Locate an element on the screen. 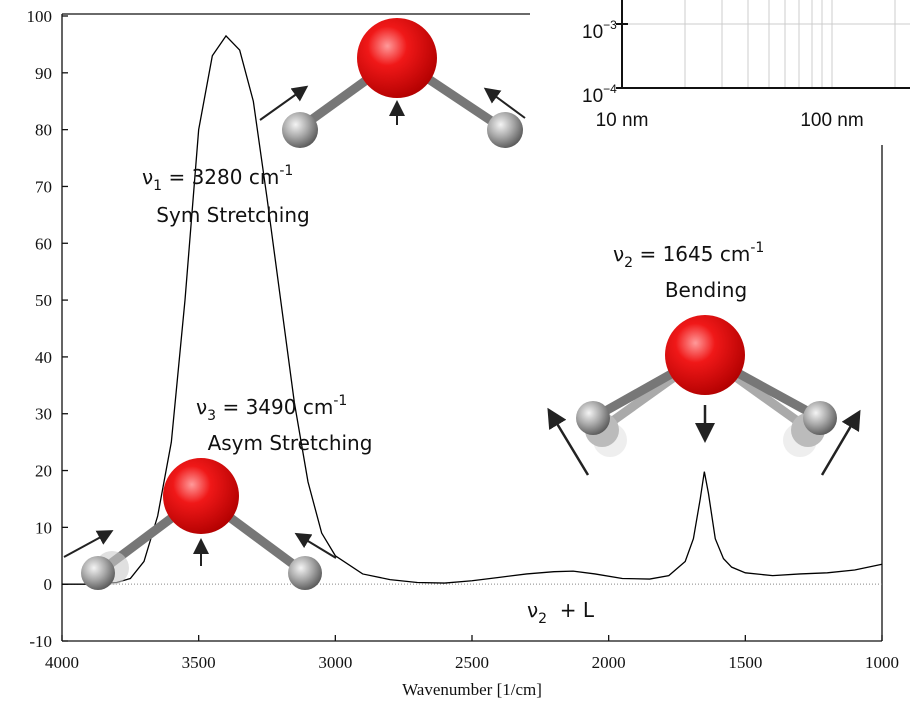 This screenshot has height=707, width=910. y-tick-label: 50 is located at coordinates (43, 300).